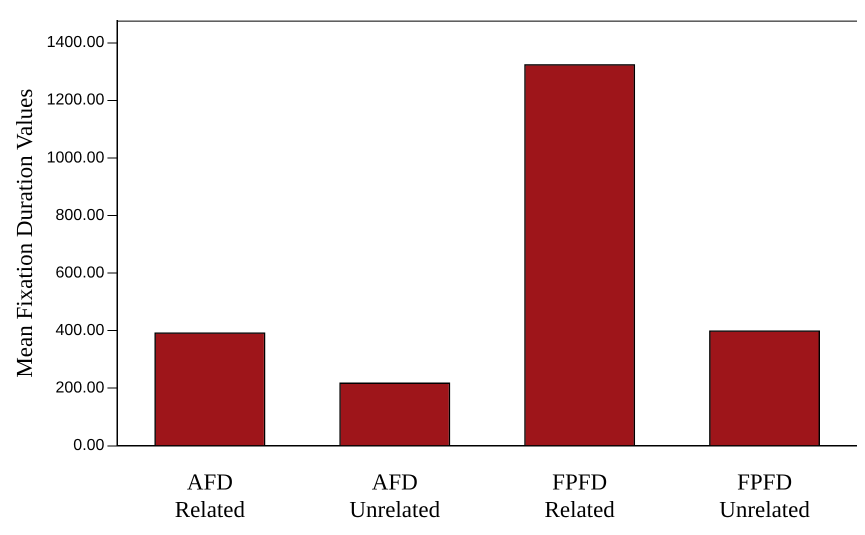  Describe the element at coordinates (75, 100) in the screenshot. I see `y-tick-label: 1200.00` at that location.